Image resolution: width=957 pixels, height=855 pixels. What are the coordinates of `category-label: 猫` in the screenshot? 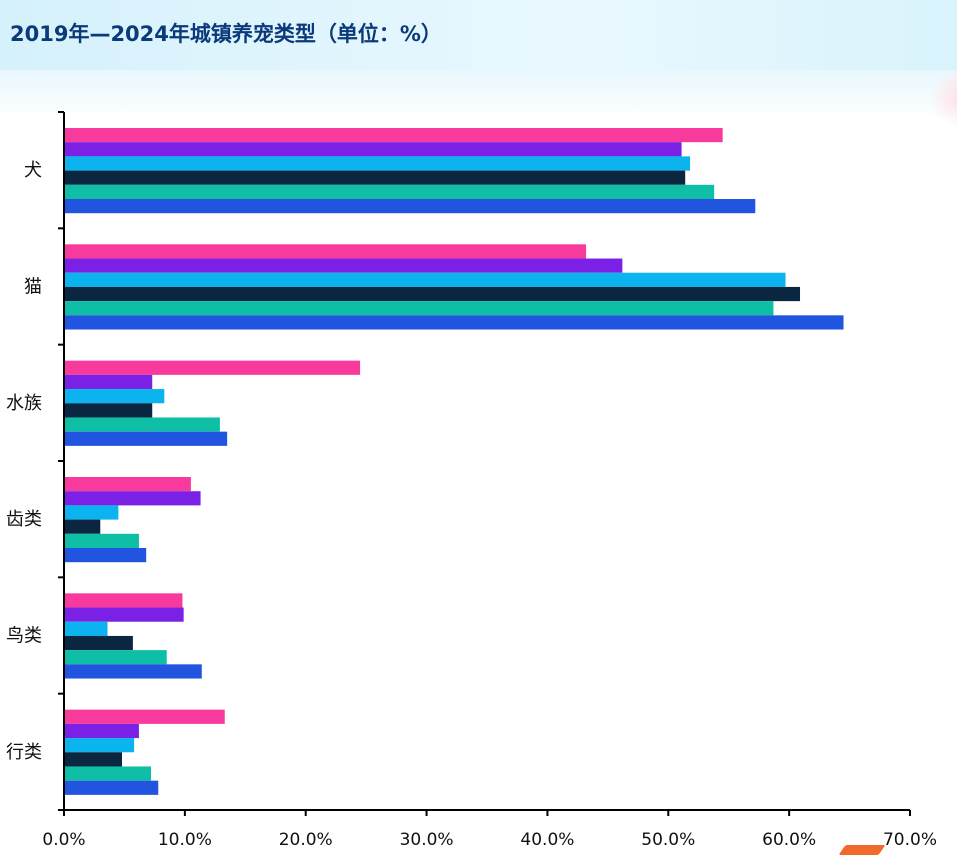 It's located at (33, 287).